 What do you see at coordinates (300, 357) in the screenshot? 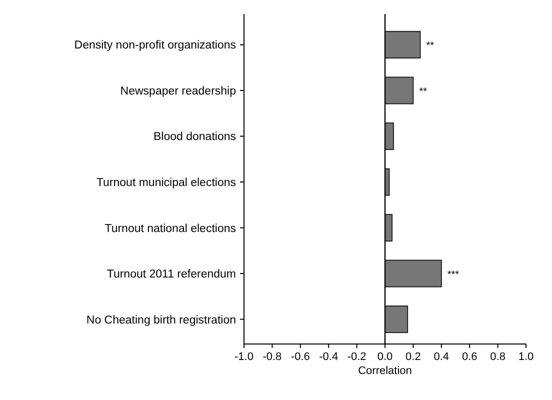
I see `x-tick-label: -0.6` at bounding box center [300, 357].